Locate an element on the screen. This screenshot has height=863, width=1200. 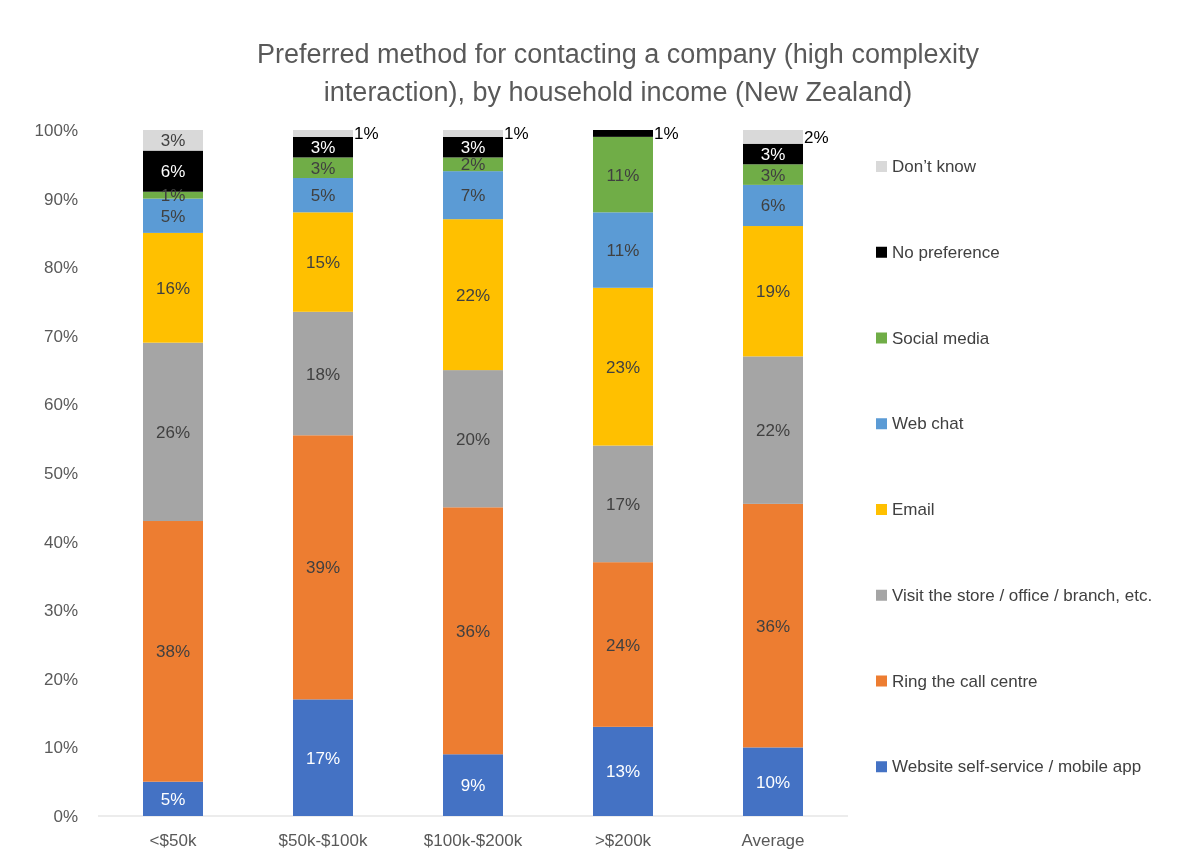
x-tick-label: <$50k is located at coordinates (173, 840).